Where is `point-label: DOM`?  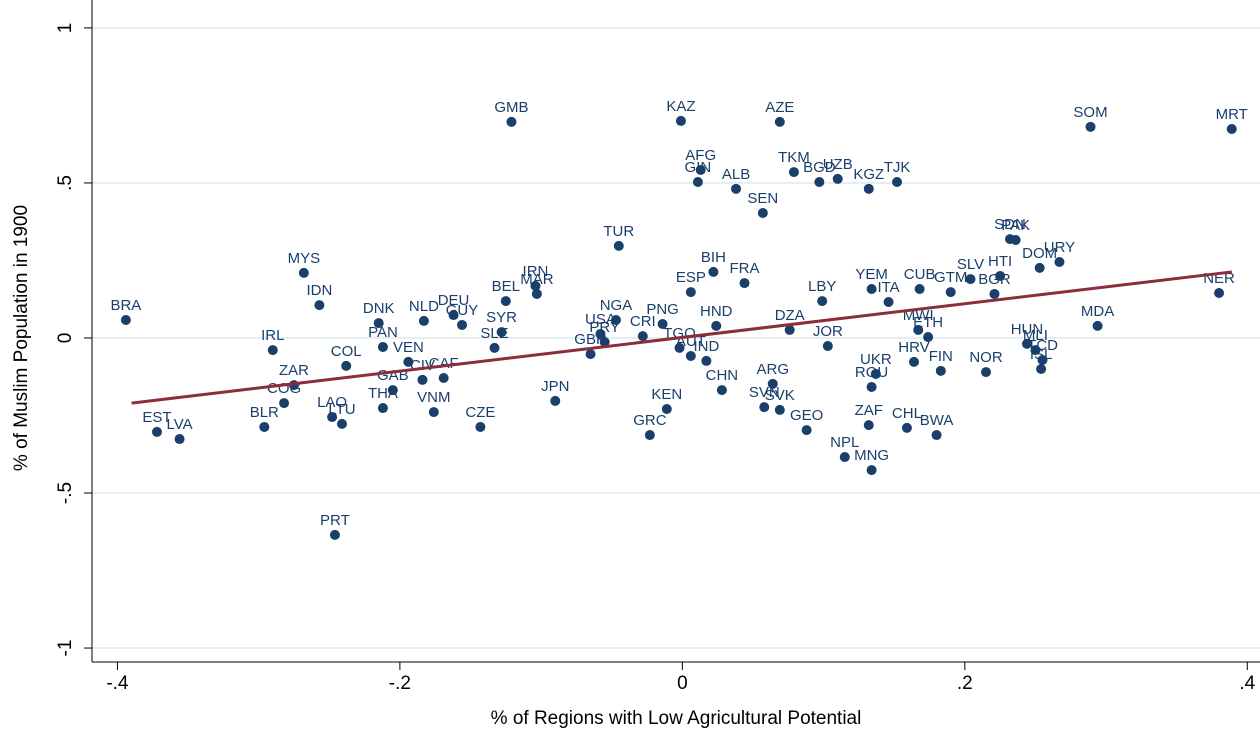 point-label: DOM is located at coordinates (1039, 253).